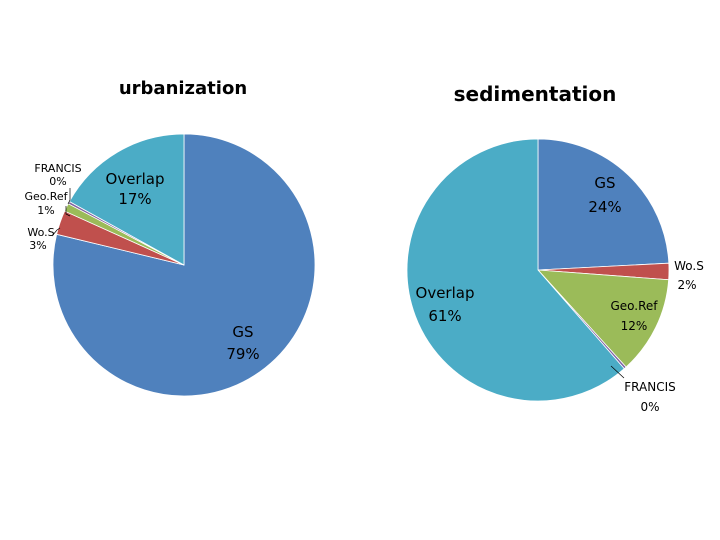 This screenshot has width=720, height=540. What do you see at coordinates (634, 306) in the screenshot?
I see `sedimentation-georef-label: Geo.Ref` at bounding box center [634, 306].